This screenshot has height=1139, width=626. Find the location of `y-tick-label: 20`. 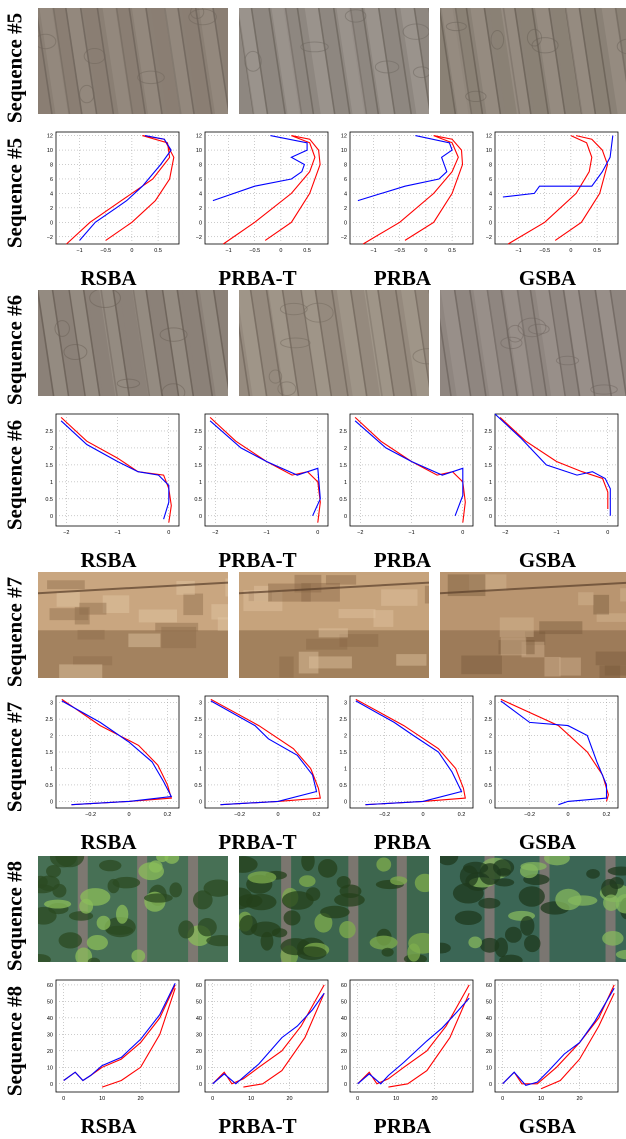

y-tick-label: 20 is located at coordinates (199, 1052).